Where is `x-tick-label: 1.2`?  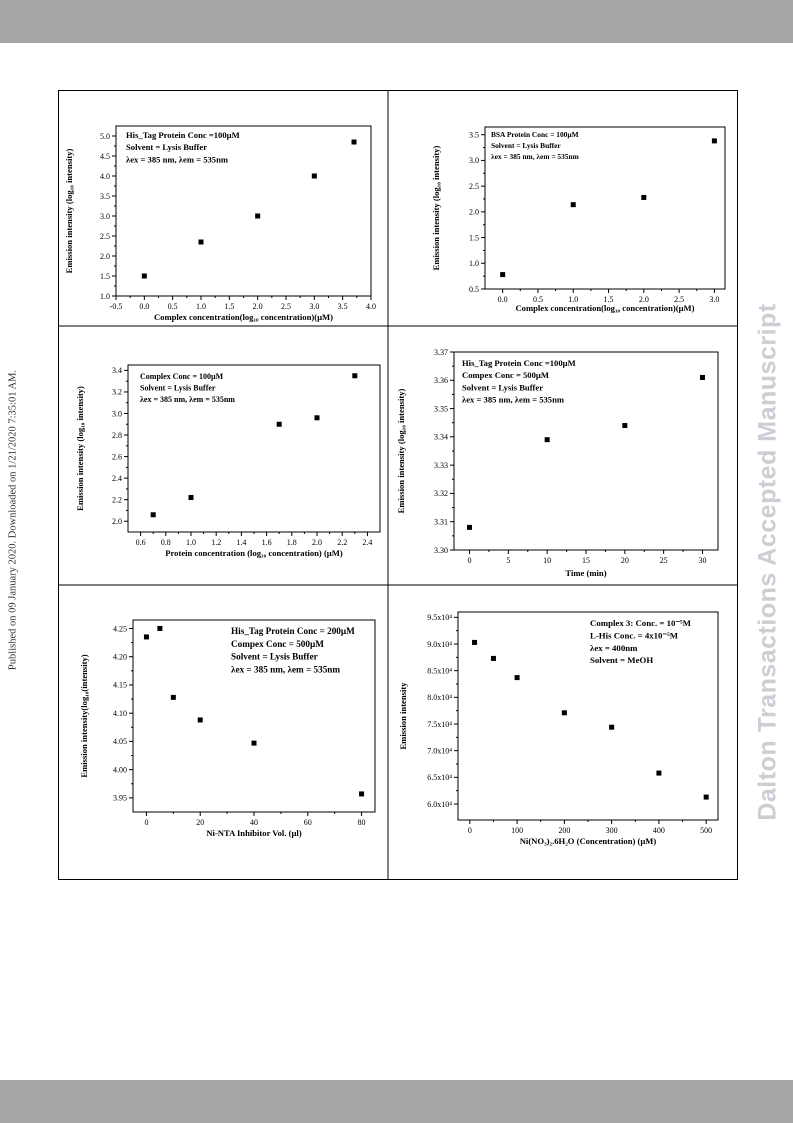 x-tick-label: 1.2 is located at coordinates (216, 542).